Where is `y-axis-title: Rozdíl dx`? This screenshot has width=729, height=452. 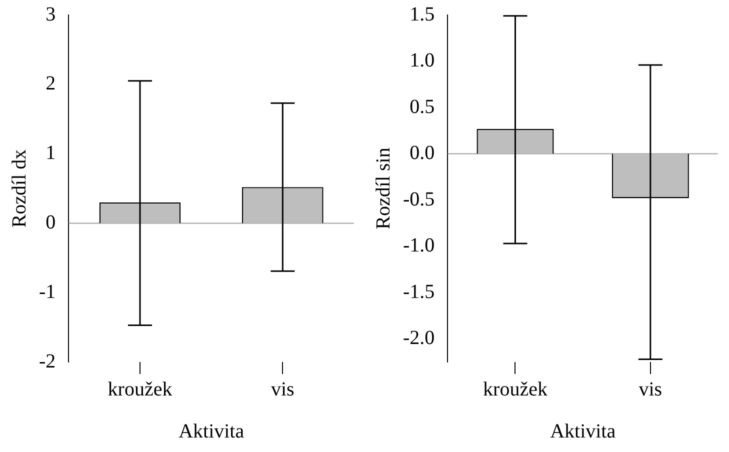
y-axis-title: Rozdíl dx is located at coordinates (19, 188).